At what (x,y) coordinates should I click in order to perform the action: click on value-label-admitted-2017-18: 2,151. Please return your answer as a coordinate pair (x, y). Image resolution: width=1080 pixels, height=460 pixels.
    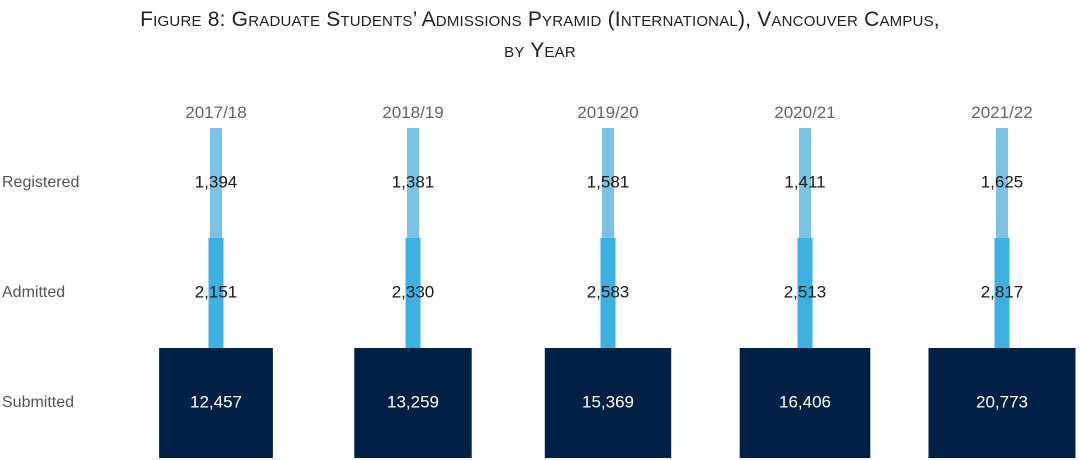
    Looking at the image, I should click on (216, 291).